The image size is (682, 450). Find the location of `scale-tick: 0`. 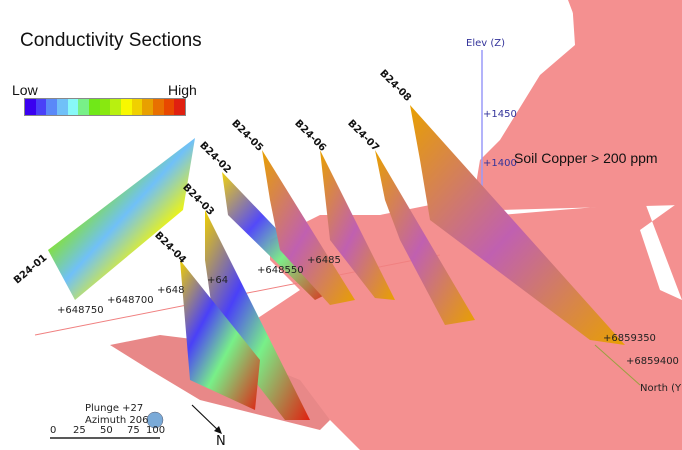

scale-tick: 0 is located at coordinates (53, 430).